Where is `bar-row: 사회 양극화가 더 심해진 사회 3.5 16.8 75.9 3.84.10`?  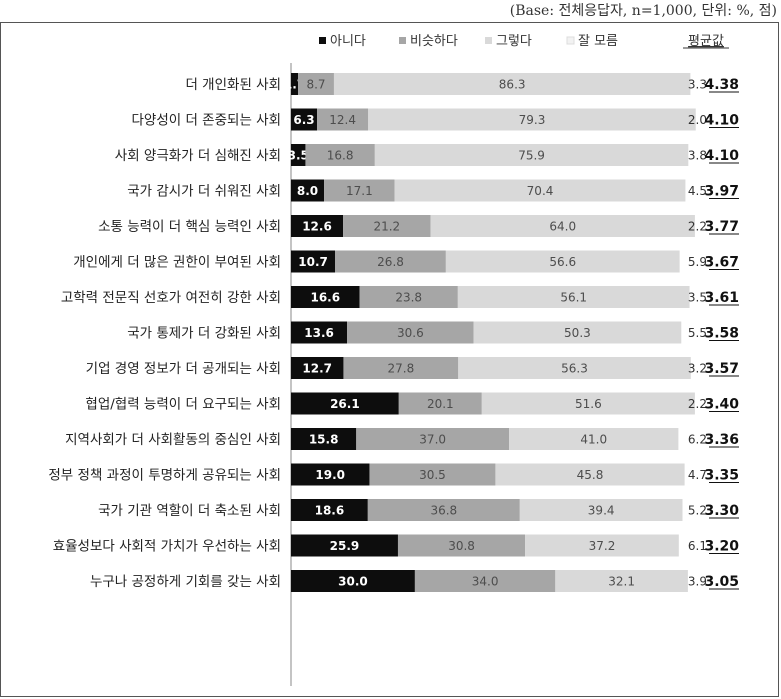
bar-row: 사회 양극화가 더 심해진 사회 3.5 16.8 75.9 3.84.10 is located at coordinates (427, 155).